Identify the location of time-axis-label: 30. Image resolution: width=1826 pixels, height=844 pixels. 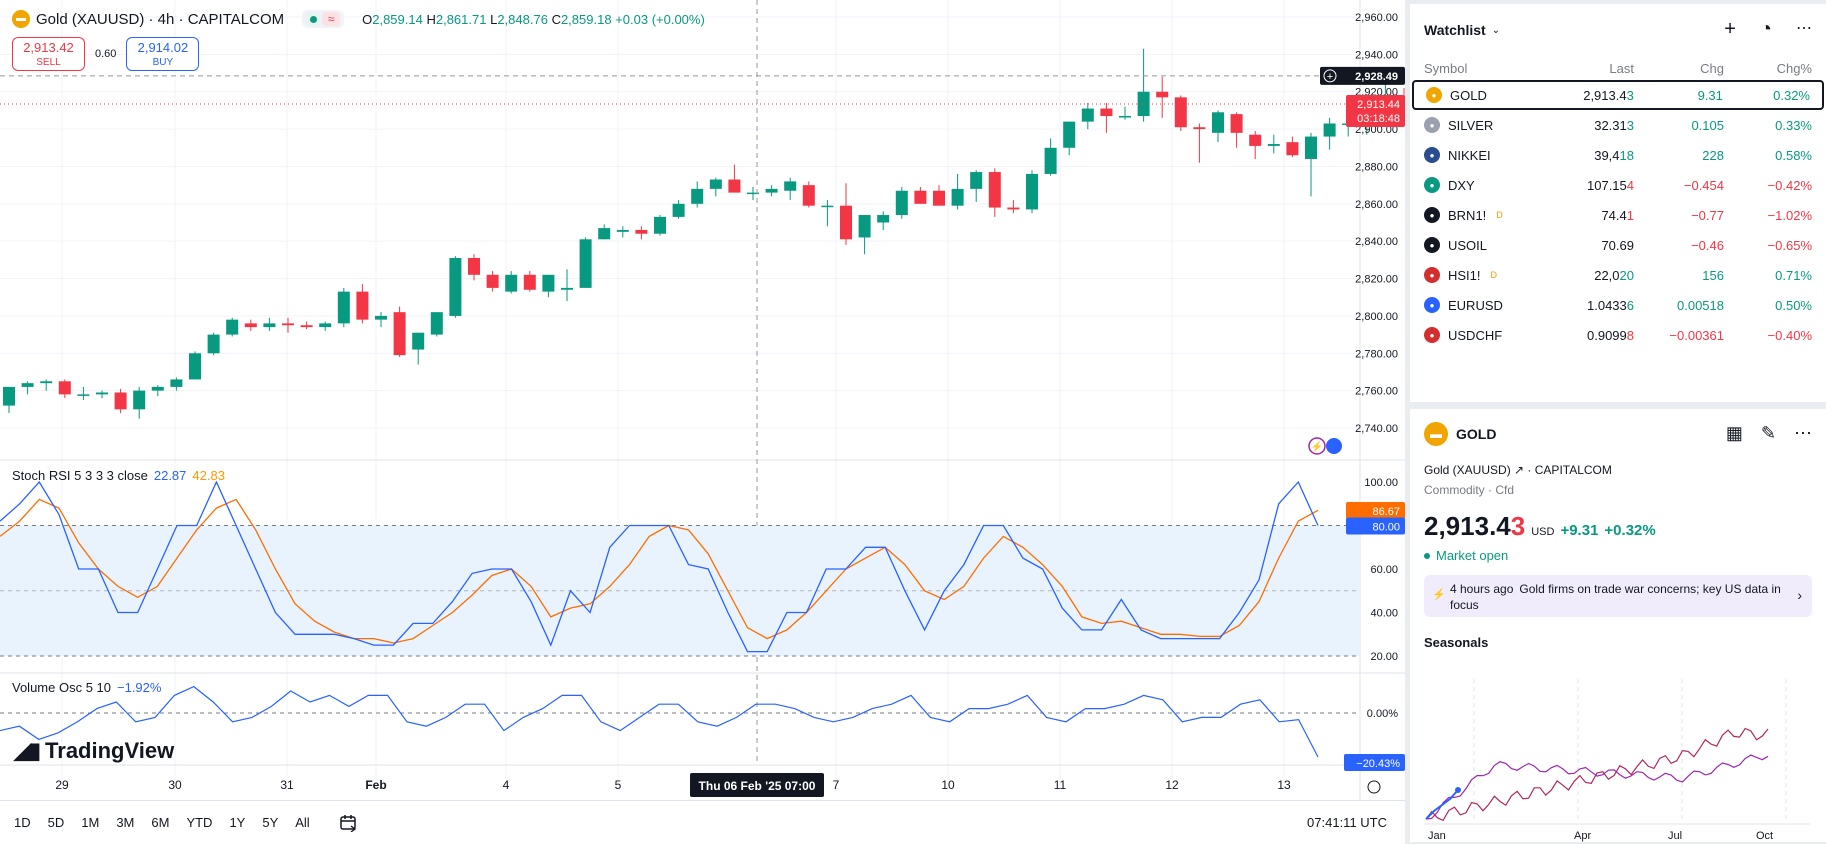
(175, 785).